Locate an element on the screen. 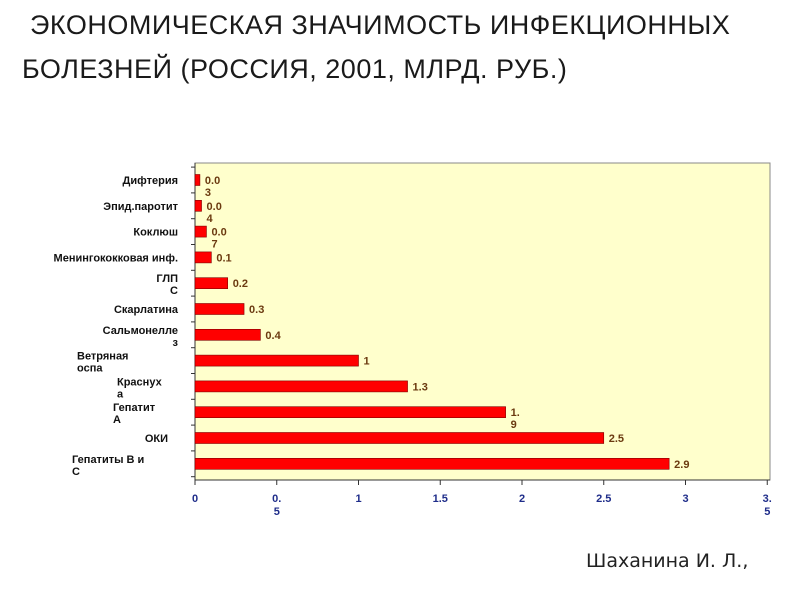  value-label: 0.0 7 is located at coordinates (218, 239).